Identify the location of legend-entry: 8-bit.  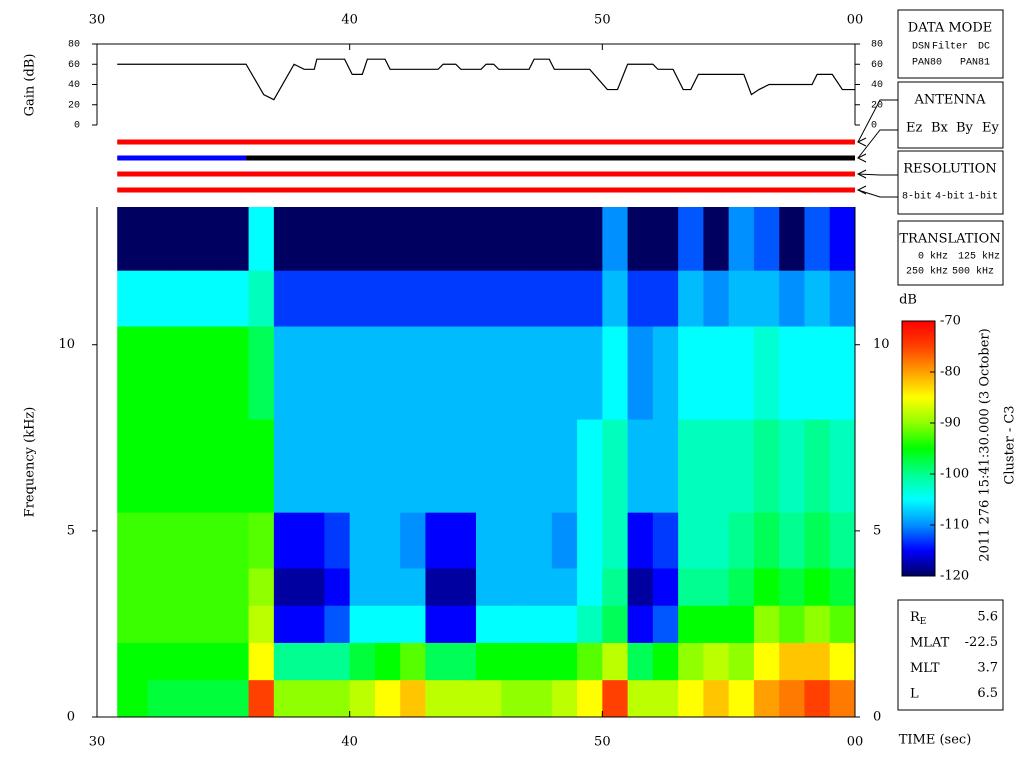
(917, 197).